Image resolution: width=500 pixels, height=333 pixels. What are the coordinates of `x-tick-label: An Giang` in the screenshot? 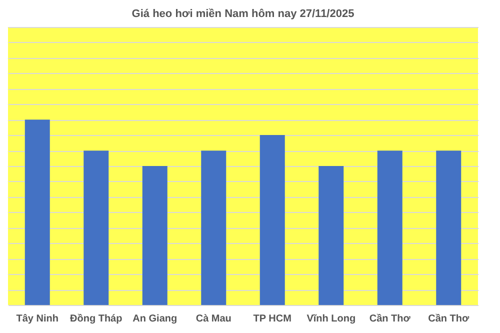 It's located at (155, 319).